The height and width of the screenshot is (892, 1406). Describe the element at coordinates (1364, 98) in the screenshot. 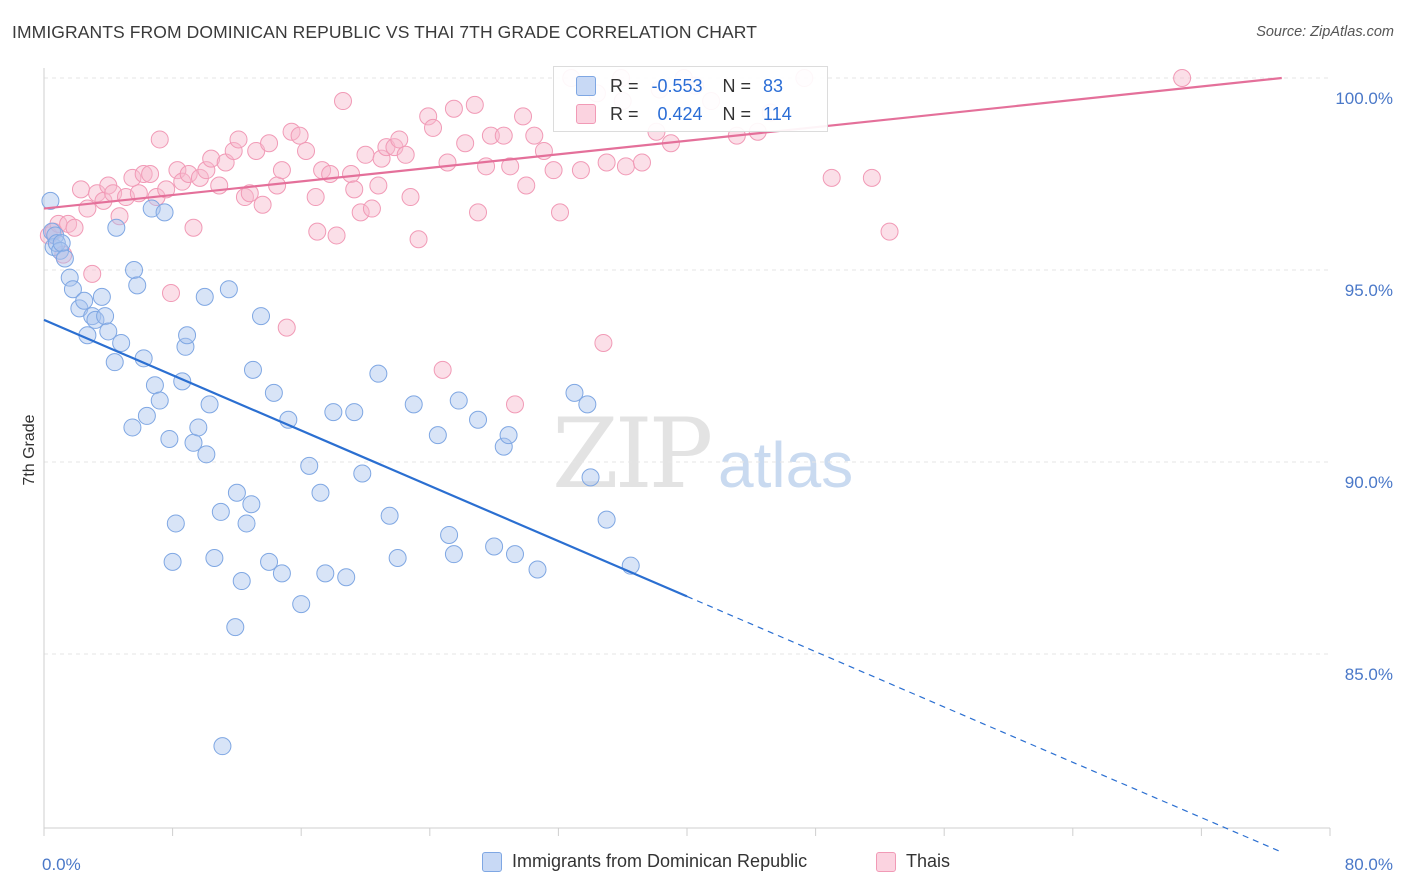

I see `y-tick-label: 100.0%` at that location.